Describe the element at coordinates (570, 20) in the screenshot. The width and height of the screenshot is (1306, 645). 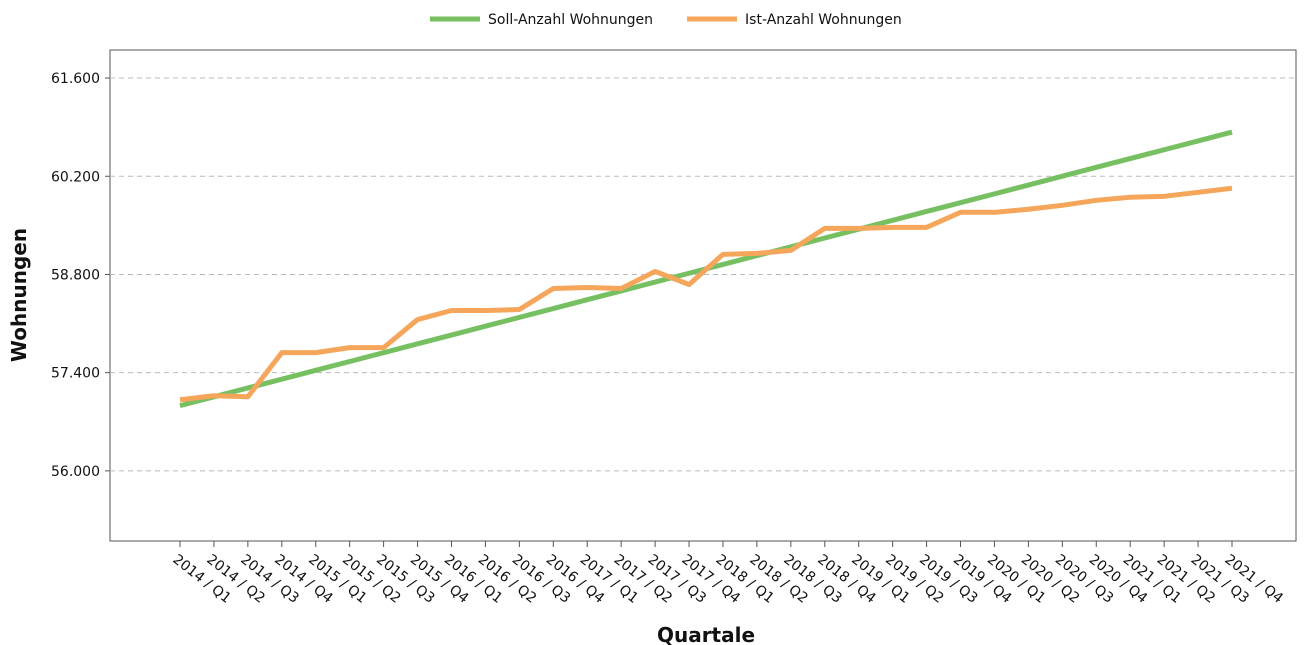
I see `legend-label: Soll-Anzahl Wohnungen` at that location.